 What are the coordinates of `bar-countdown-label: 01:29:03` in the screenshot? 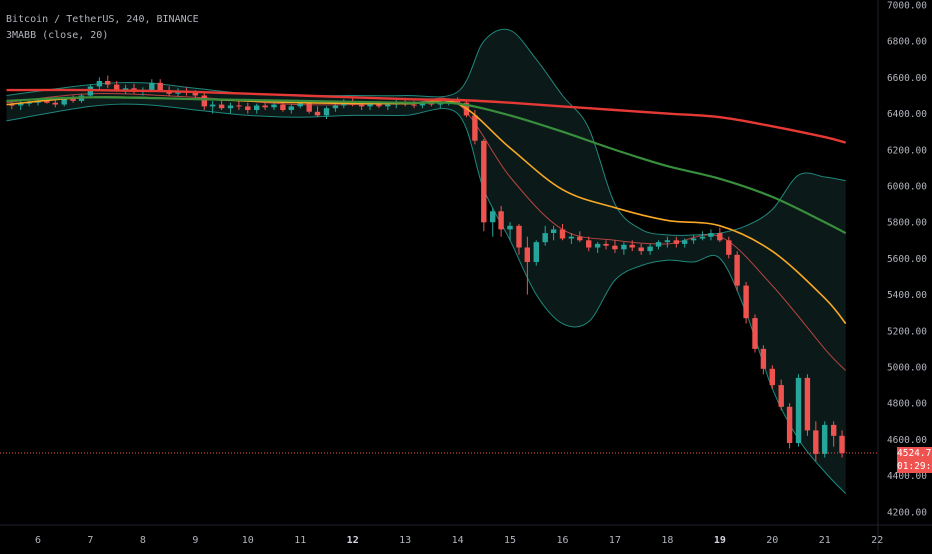 It's located at (914, 466).